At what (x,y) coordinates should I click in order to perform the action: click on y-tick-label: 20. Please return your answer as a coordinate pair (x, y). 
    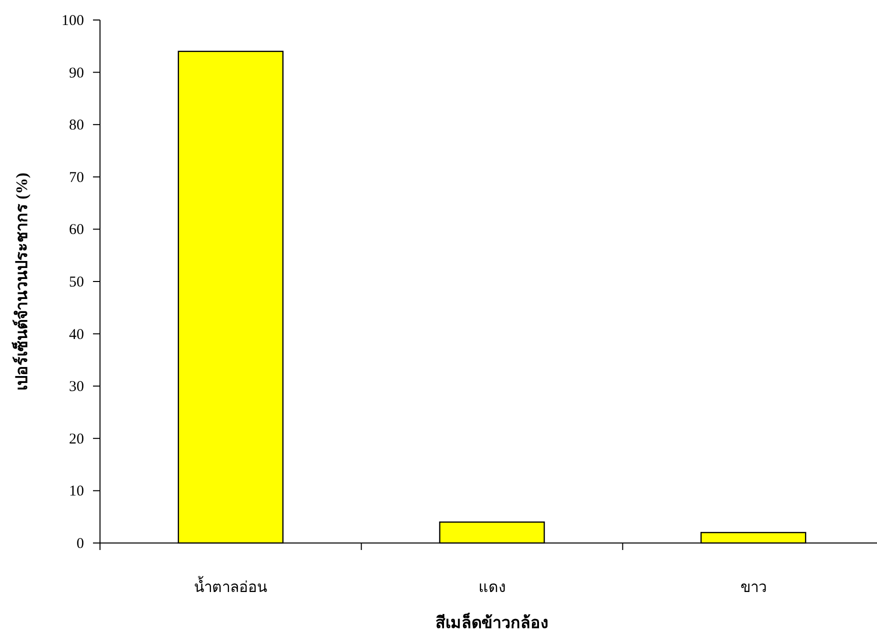
    Looking at the image, I should click on (76, 439).